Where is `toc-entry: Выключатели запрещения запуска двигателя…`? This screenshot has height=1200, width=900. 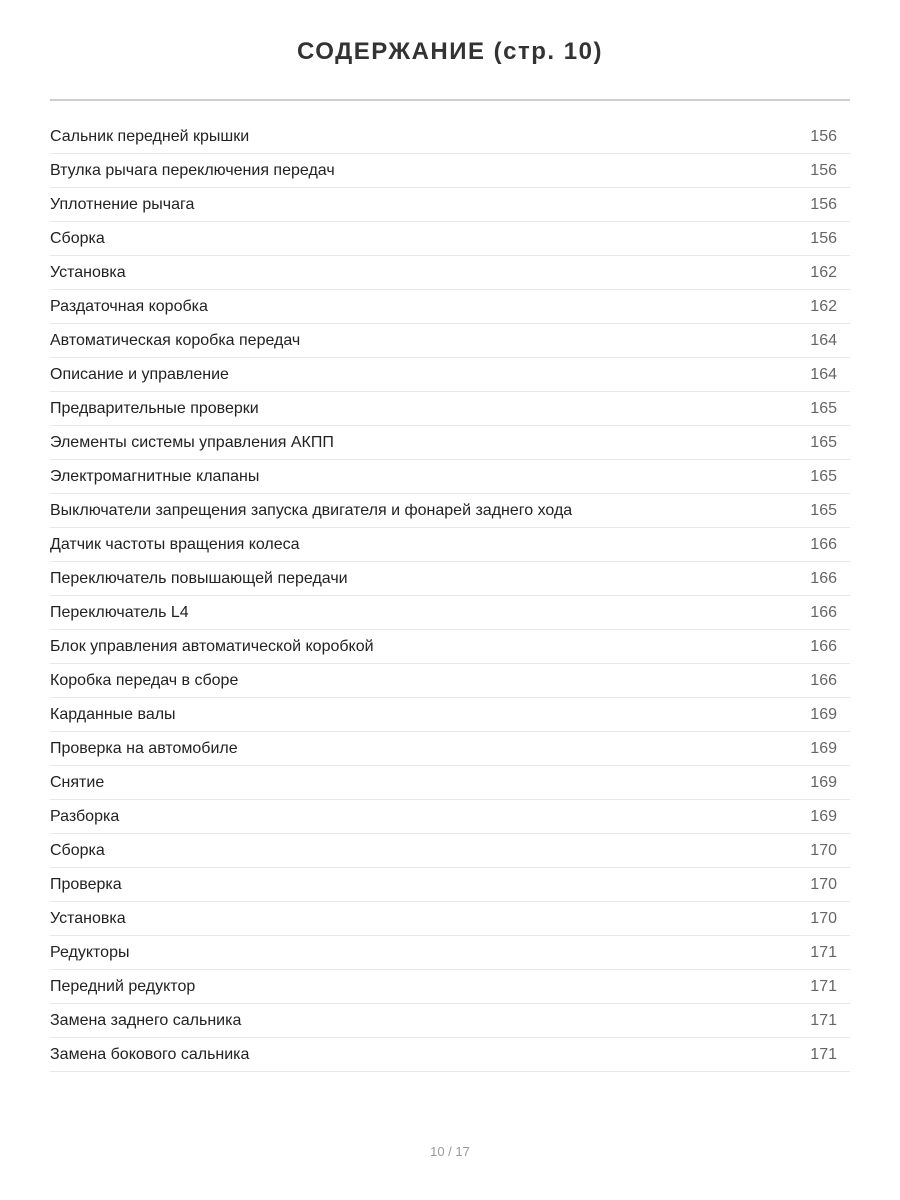
toc-entry: Выключатели запрещения запуска двигателя… is located at coordinates (450, 511).